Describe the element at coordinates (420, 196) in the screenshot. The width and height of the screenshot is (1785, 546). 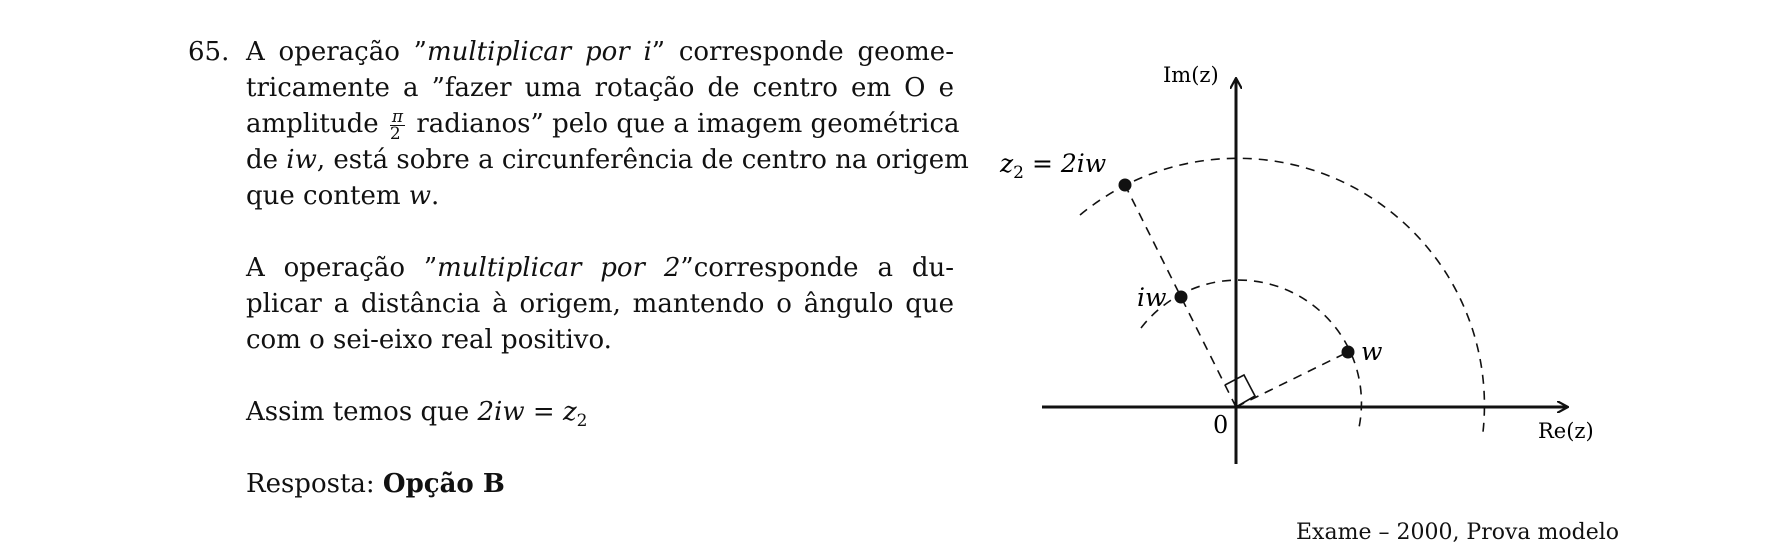
I see `text-span-italic: w` at that location.